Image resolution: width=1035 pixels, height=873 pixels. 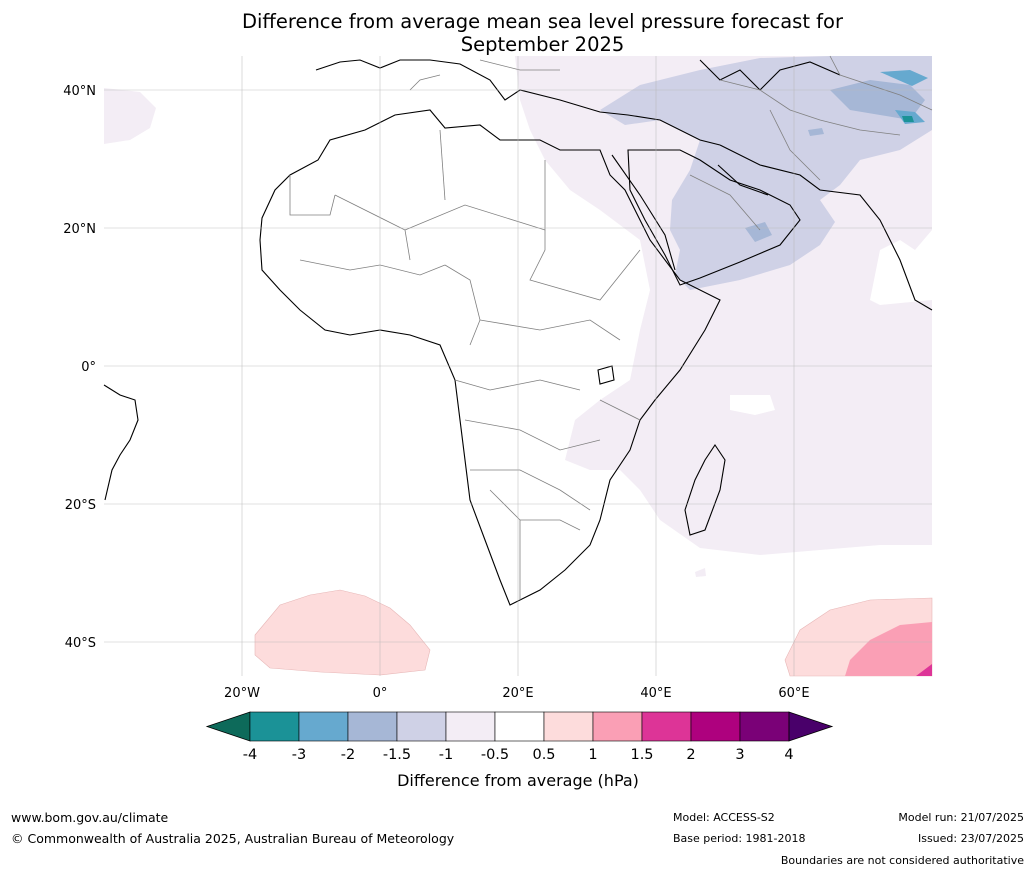 What do you see at coordinates (397, 755) in the screenshot?
I see `colorbar-tick-label: -1.5` at bounding box center [397, 755].